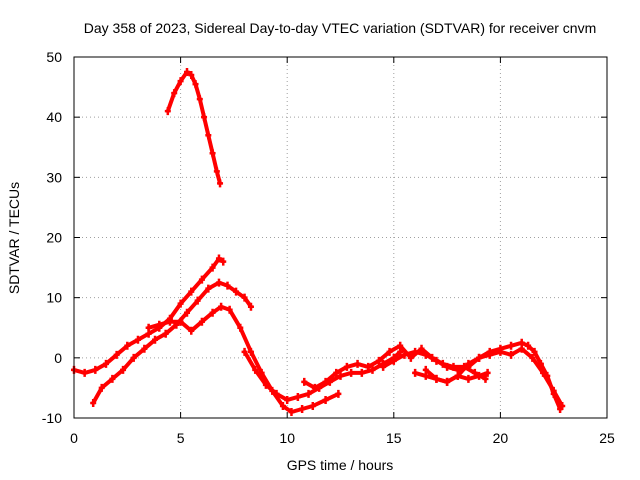 The height and width of the screenshot is (480, 640). What do you see at coordinates (287, 438) in the screenshot?
I see `x-tick-label: 10` at bounding box center [287, 438].